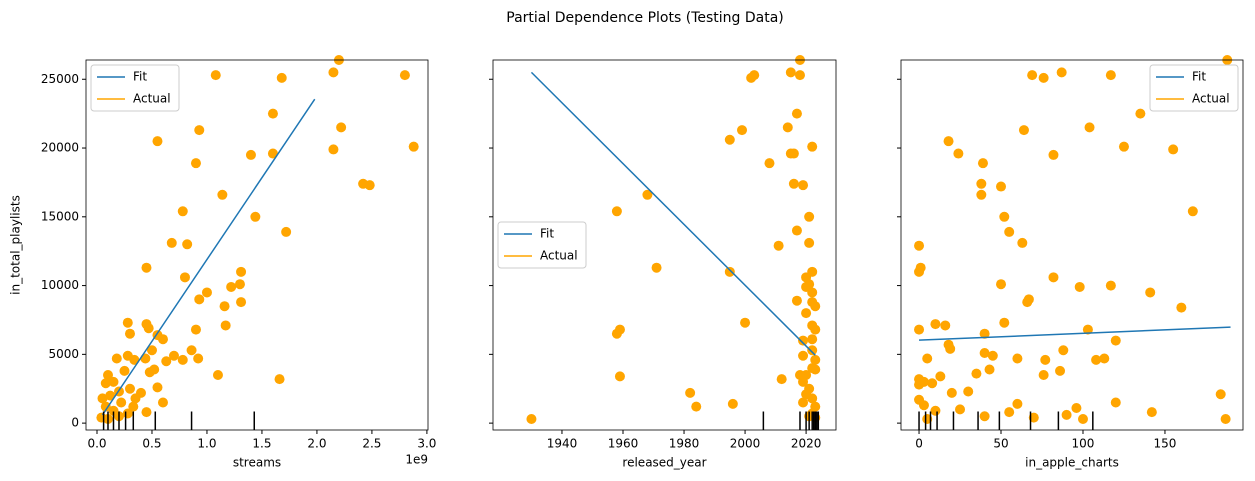  Describe the element at coordinates (684, 444) in the screenshot. I see `x-tick-label: 1980` at that location.